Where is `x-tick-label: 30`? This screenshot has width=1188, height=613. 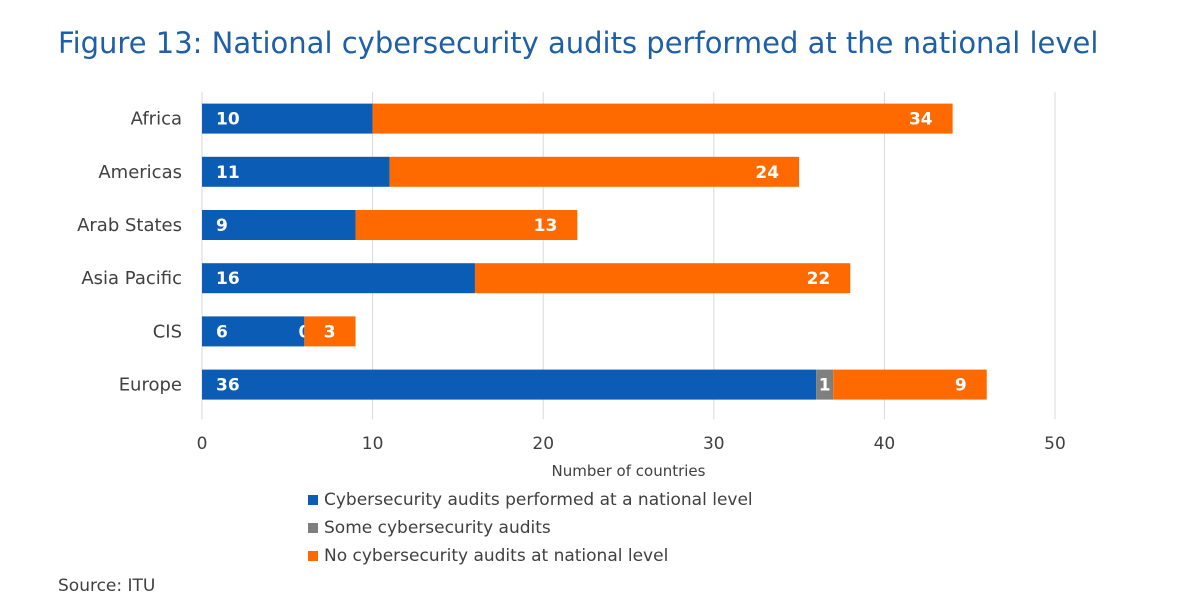
x-tick-label: 30 is located at coordinates (714, 444).